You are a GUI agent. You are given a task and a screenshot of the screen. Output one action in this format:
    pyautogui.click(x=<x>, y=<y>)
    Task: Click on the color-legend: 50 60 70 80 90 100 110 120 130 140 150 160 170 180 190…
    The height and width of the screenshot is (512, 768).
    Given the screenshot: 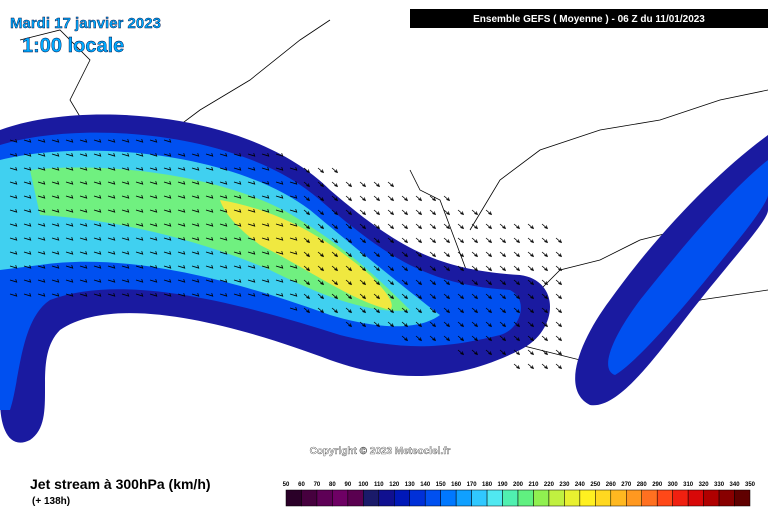 What is the action you would take?
    pyautogui.click(x=519, y=494)
    